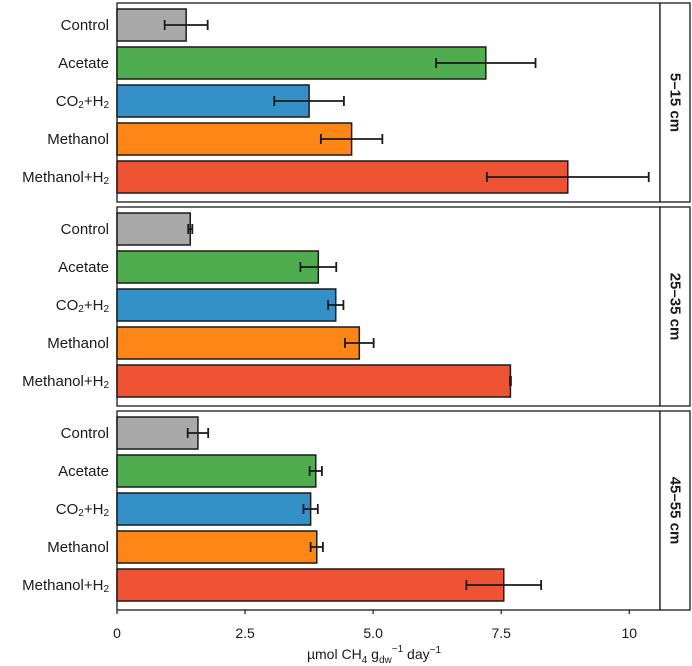 The width and height of the screenshot is (692, 666). I want to click on x-tick-label: 7.5, so click(501, 633).